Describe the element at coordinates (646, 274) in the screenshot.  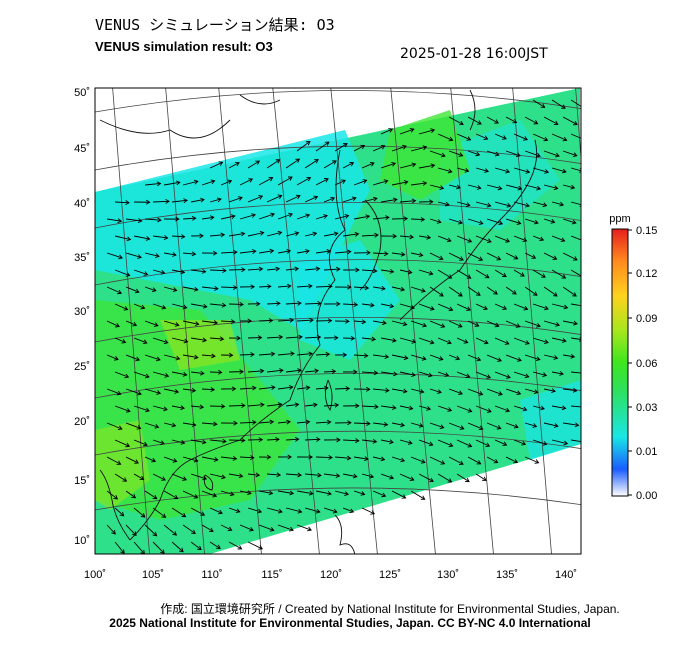
I see `colorbar-tick-label: 0.12` at that location.